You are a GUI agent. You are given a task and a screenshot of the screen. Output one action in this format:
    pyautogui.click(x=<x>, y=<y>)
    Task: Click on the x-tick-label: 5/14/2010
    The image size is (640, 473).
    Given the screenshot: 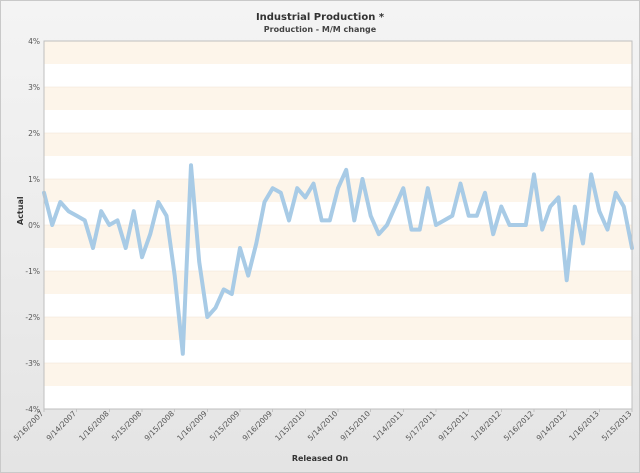 What is the action you would take?
    pyautogui.click(x=323, y=426)
    